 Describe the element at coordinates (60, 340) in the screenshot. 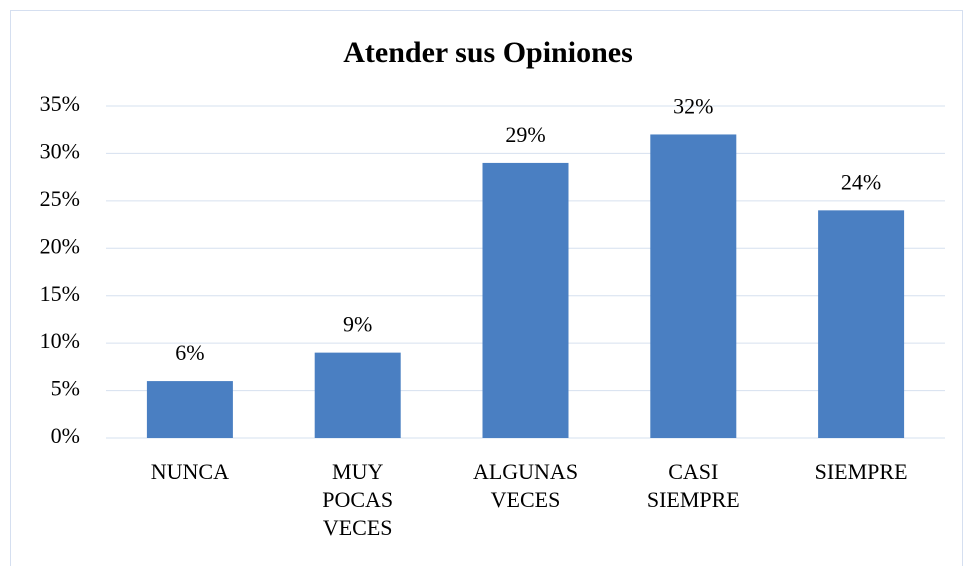

I see `y-tick-label: 10%` at that location.